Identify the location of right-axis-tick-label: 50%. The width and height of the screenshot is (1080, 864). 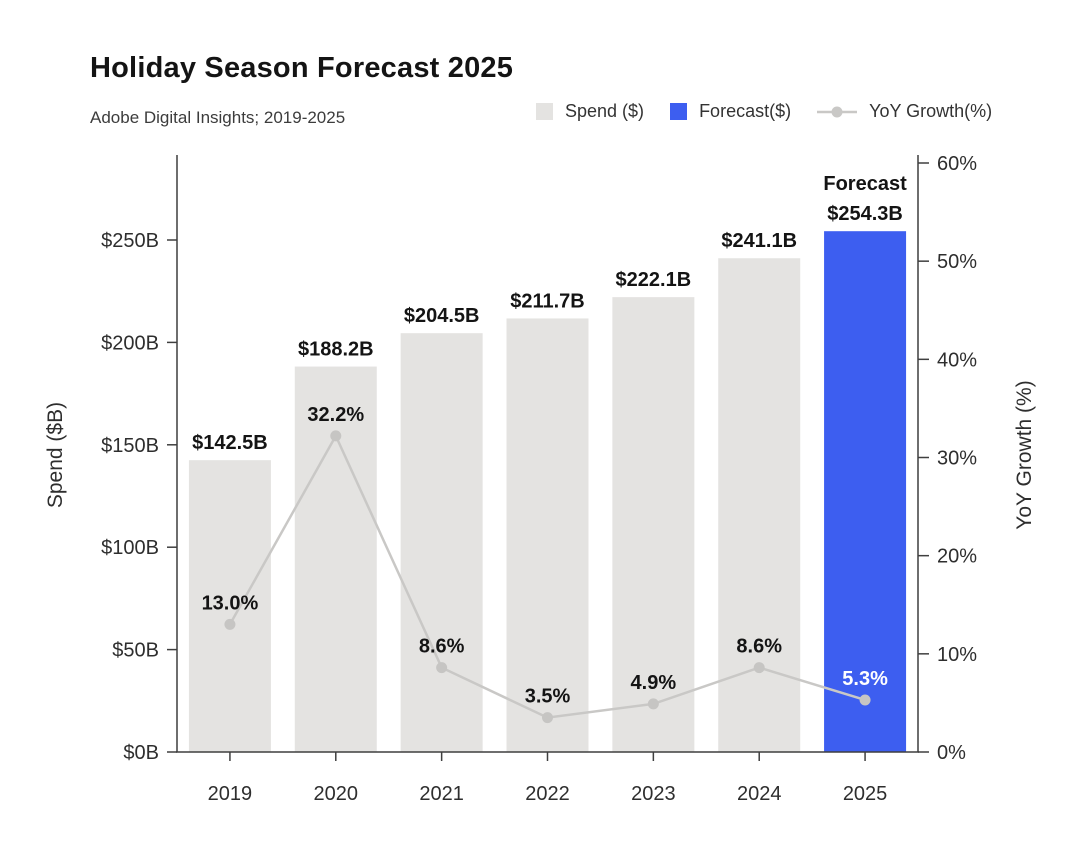
(957, 262).